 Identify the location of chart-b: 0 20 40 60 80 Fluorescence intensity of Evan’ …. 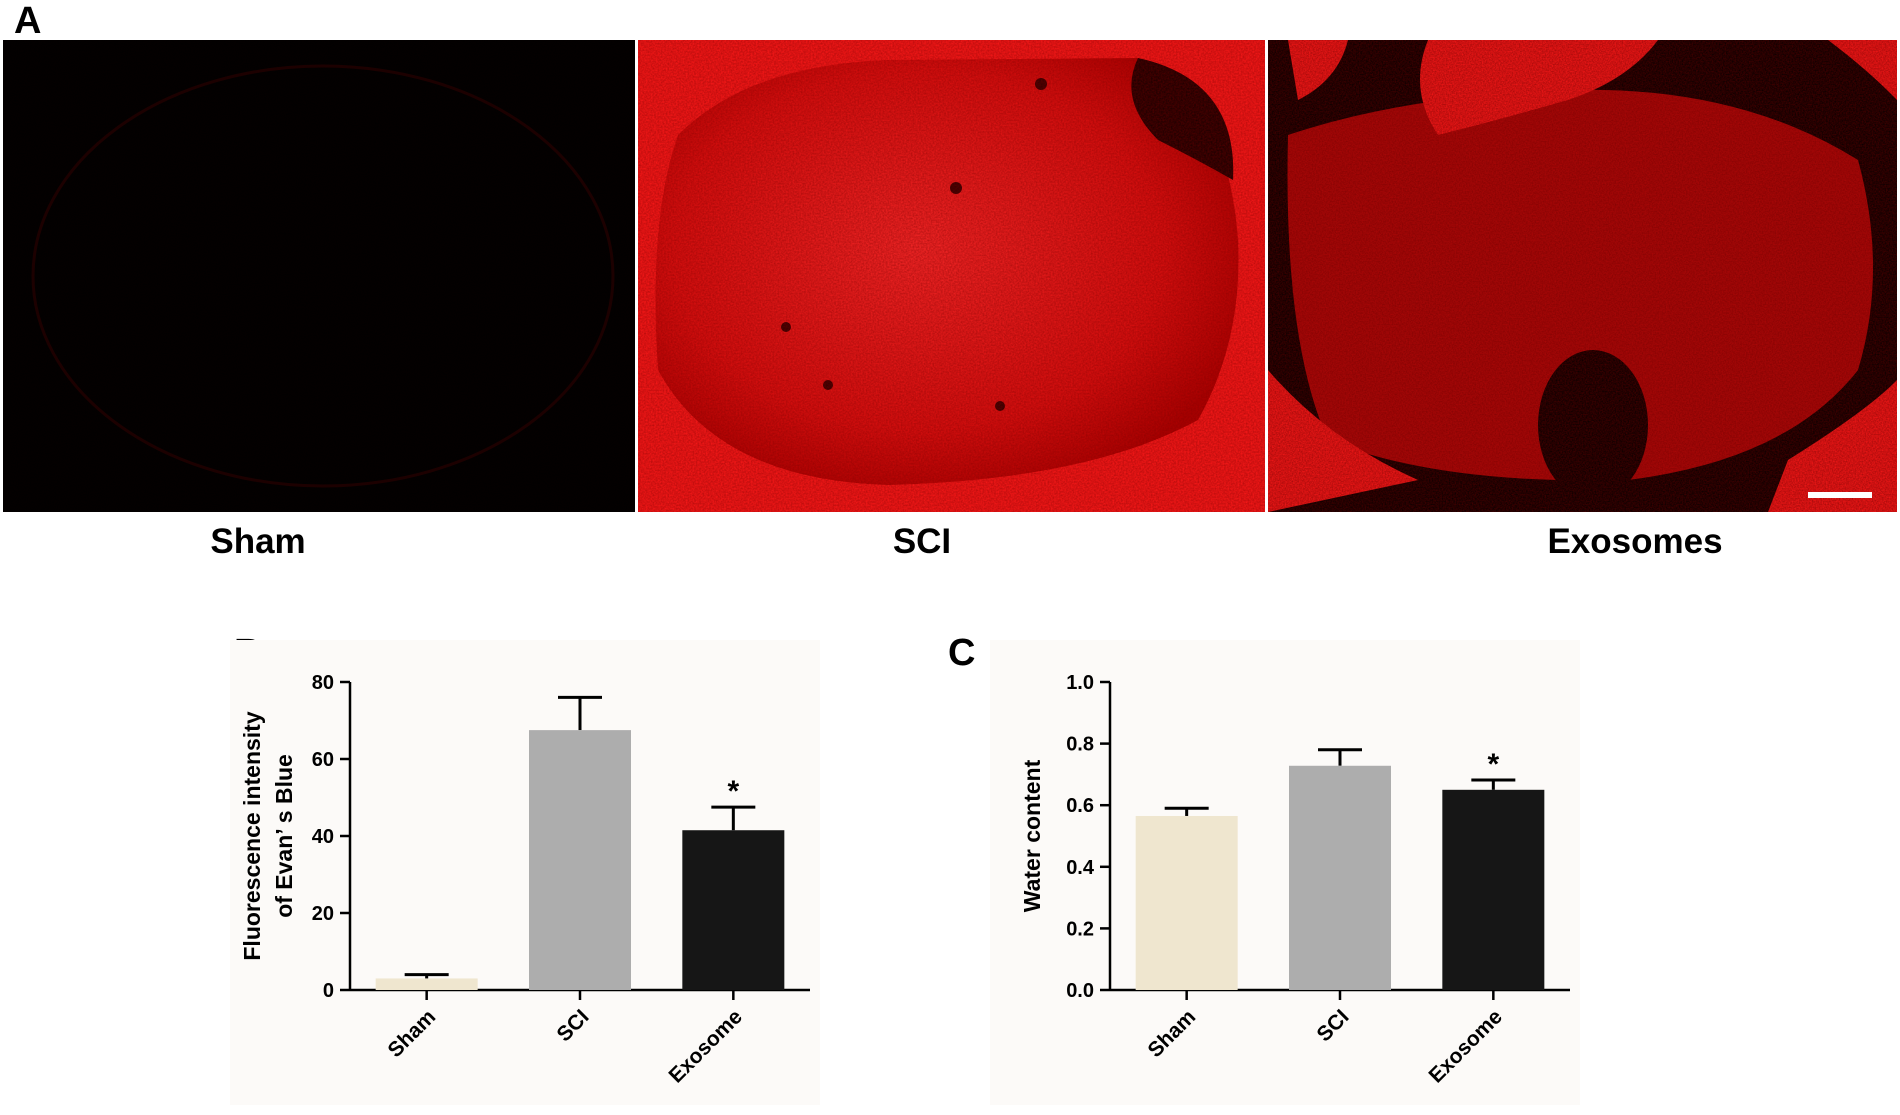
(525, 875).